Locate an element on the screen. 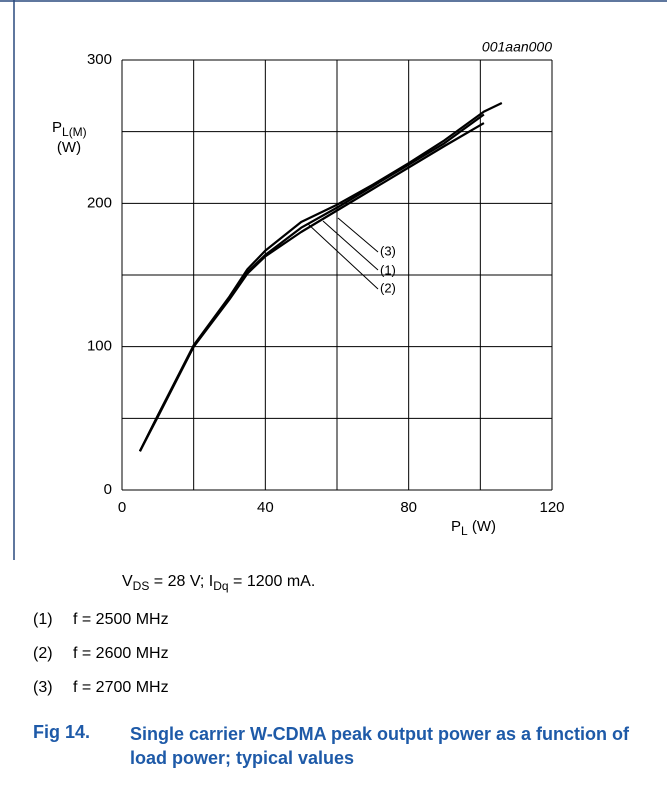  figure-number: Fig 14. is located at coordinates (62, 732).